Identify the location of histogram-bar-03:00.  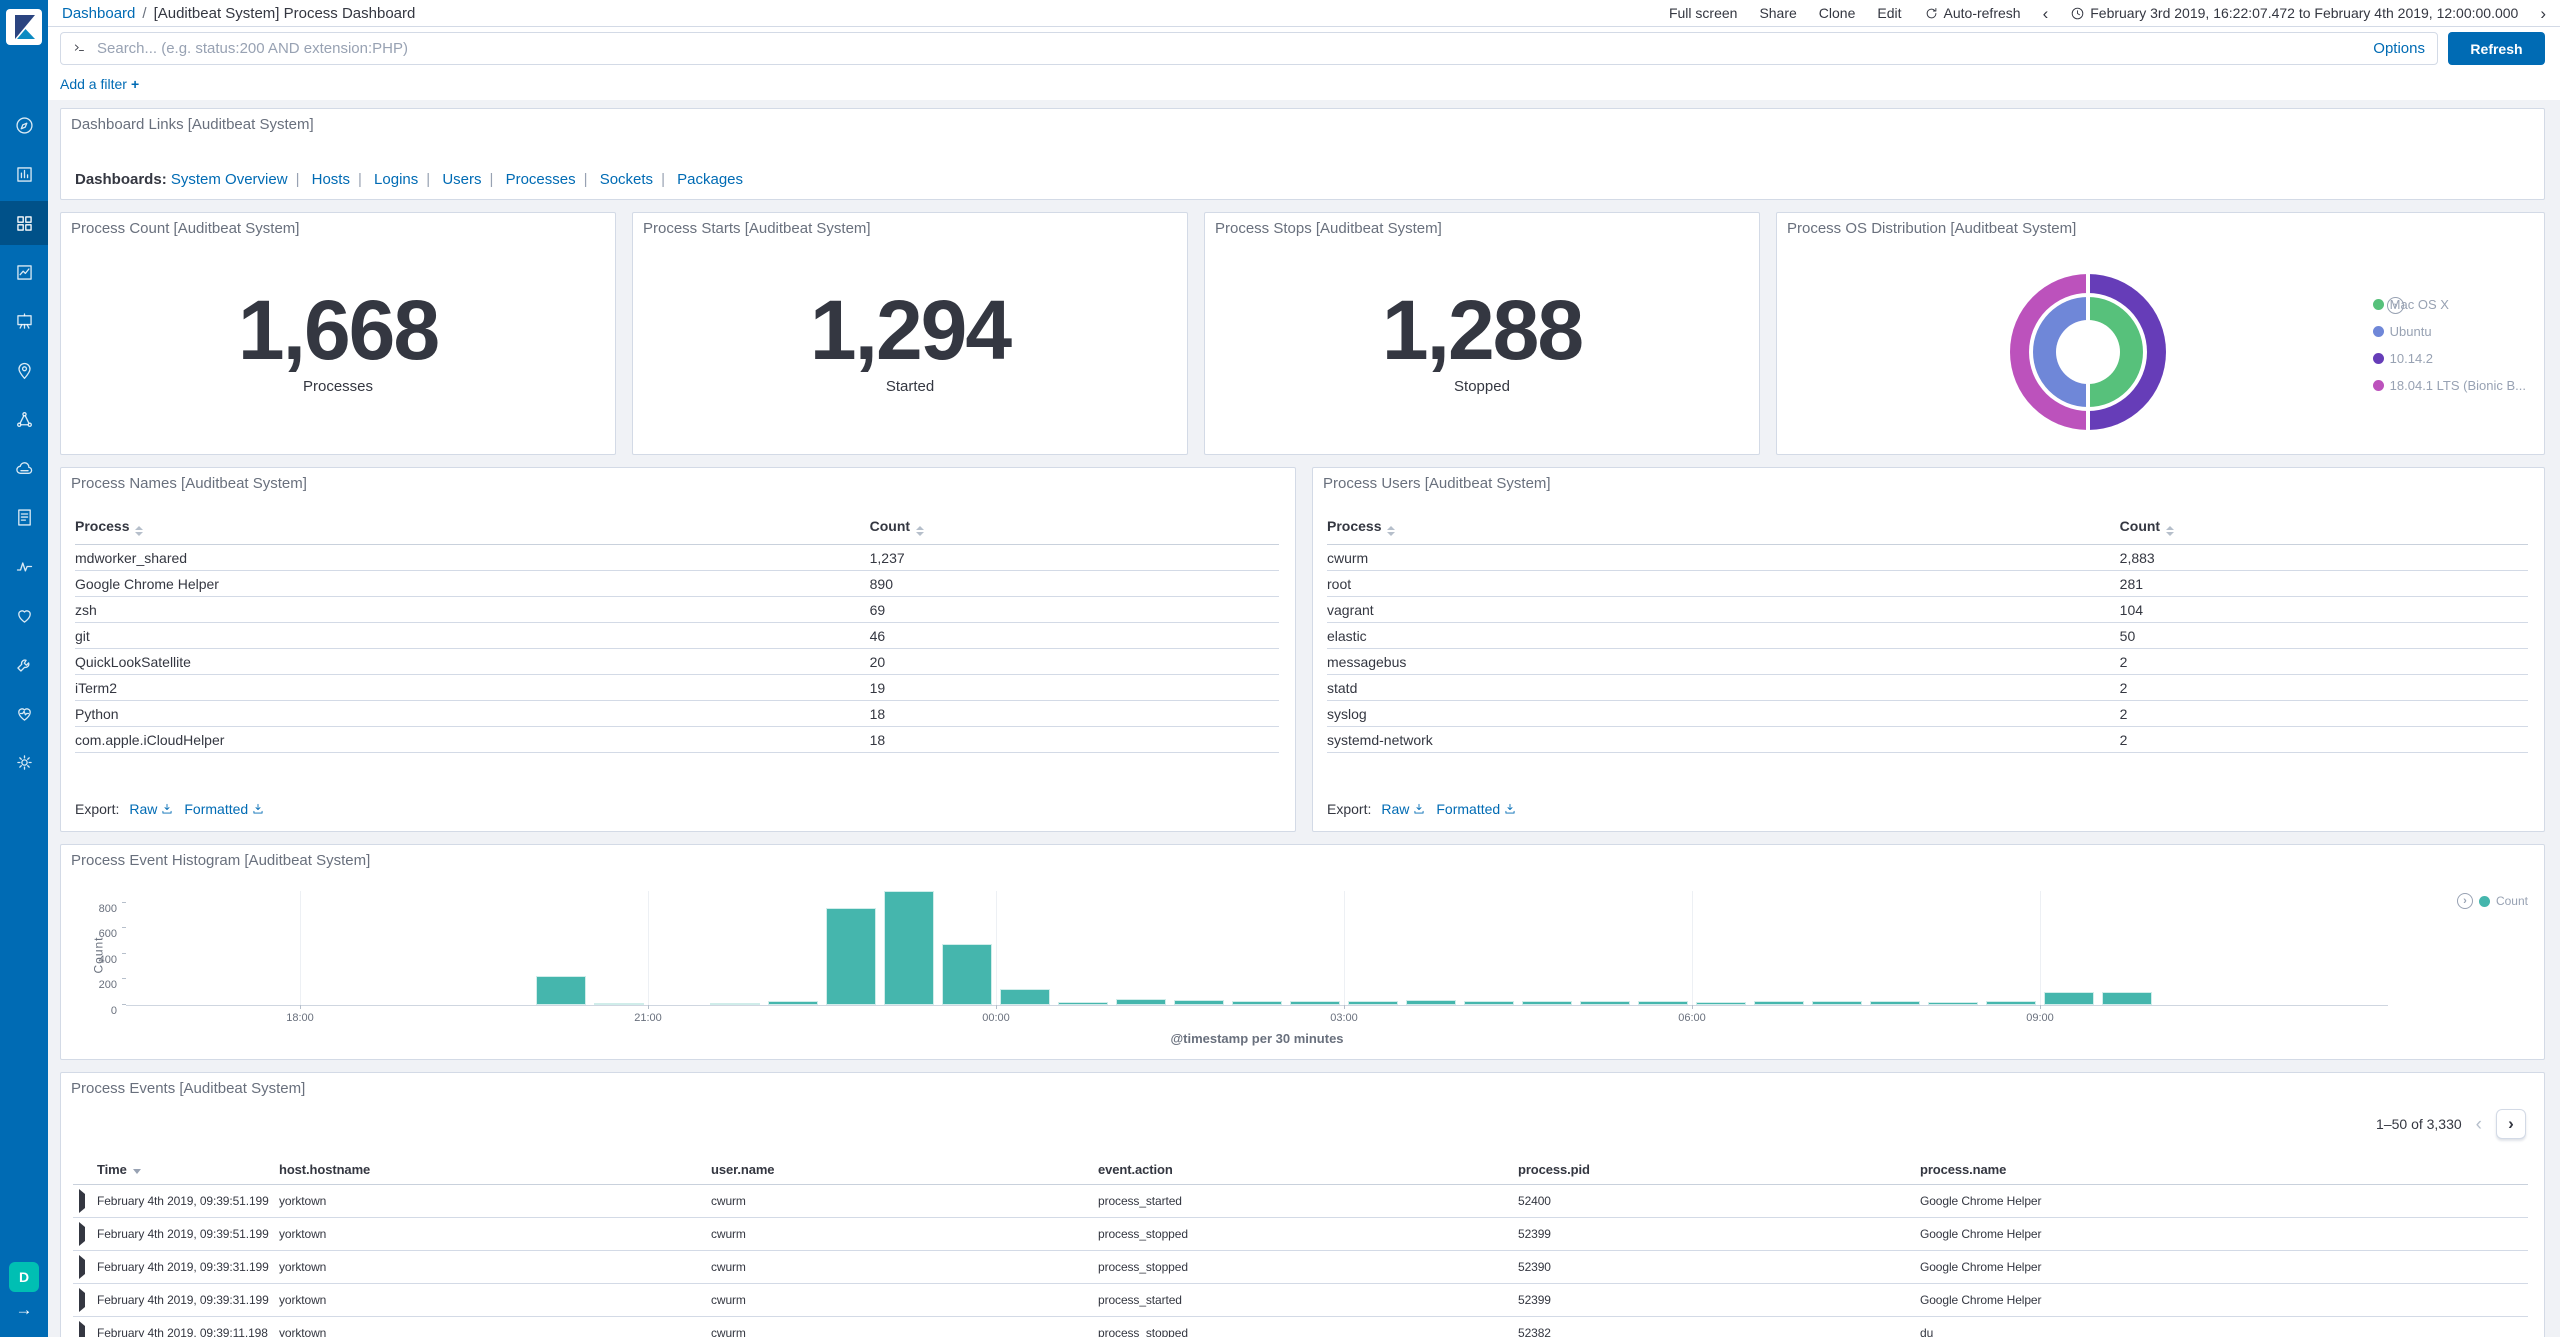
(1373, 1003).